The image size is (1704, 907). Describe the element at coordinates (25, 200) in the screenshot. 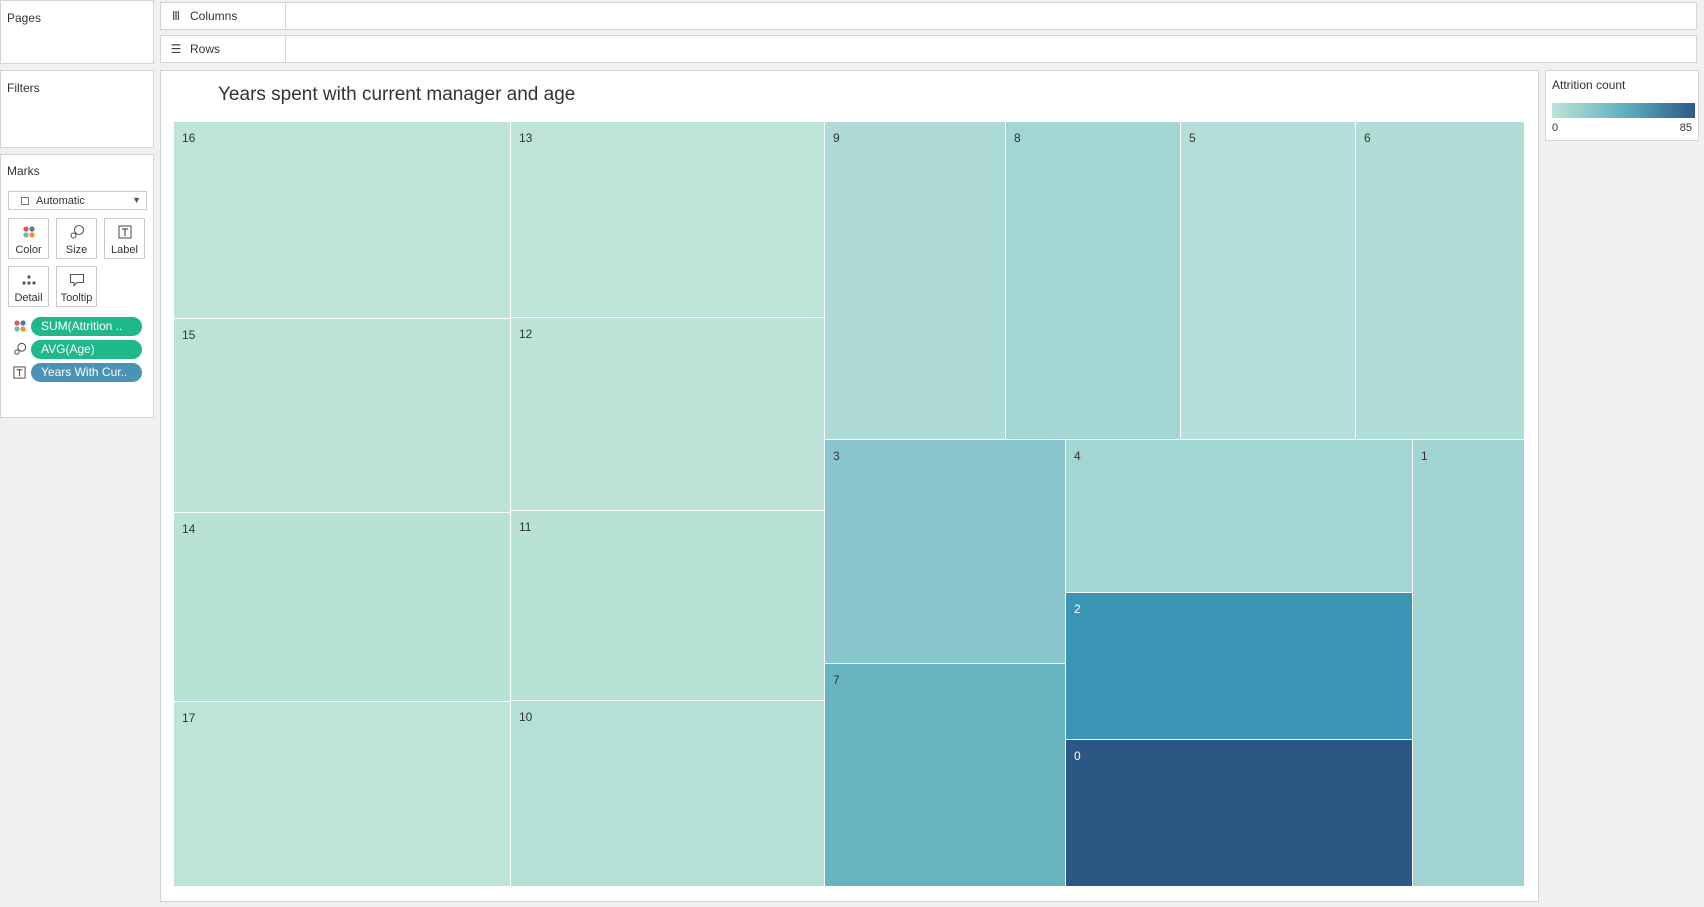

I see `mark-square-icon` at that location.